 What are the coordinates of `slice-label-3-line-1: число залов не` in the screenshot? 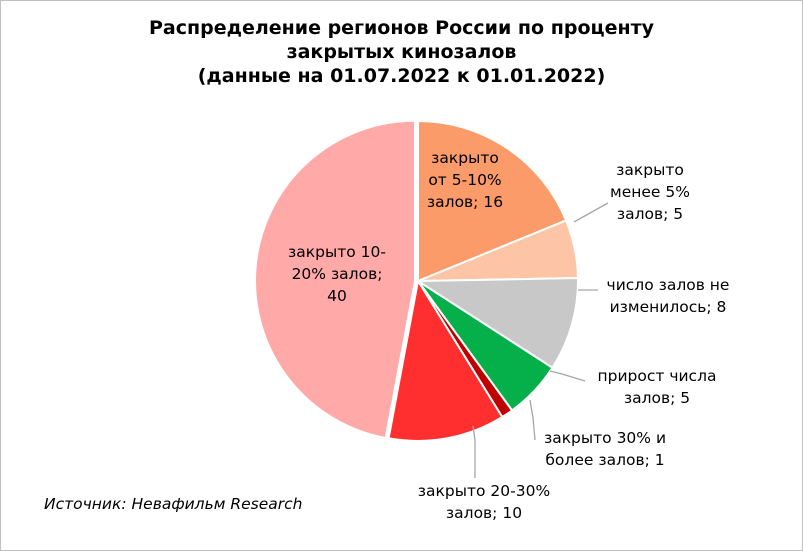 It's located at (668, 285).